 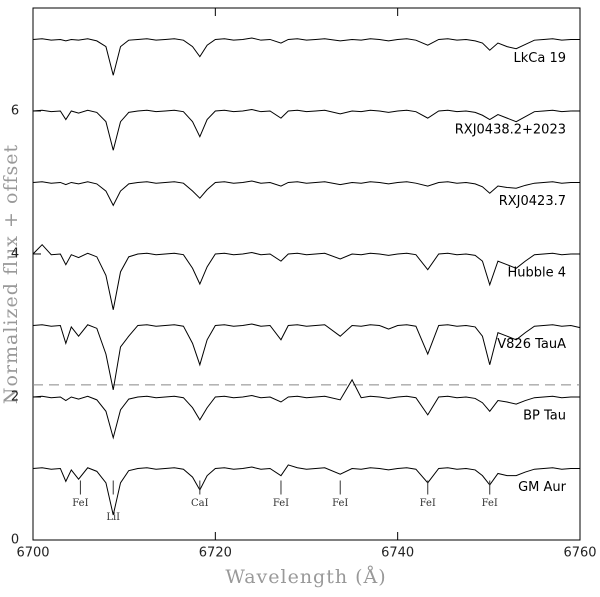 What do you see at coordinates (544, 415) in the screenshot?
I see `series-label: BP Tau` at bounding box center [544, 415].